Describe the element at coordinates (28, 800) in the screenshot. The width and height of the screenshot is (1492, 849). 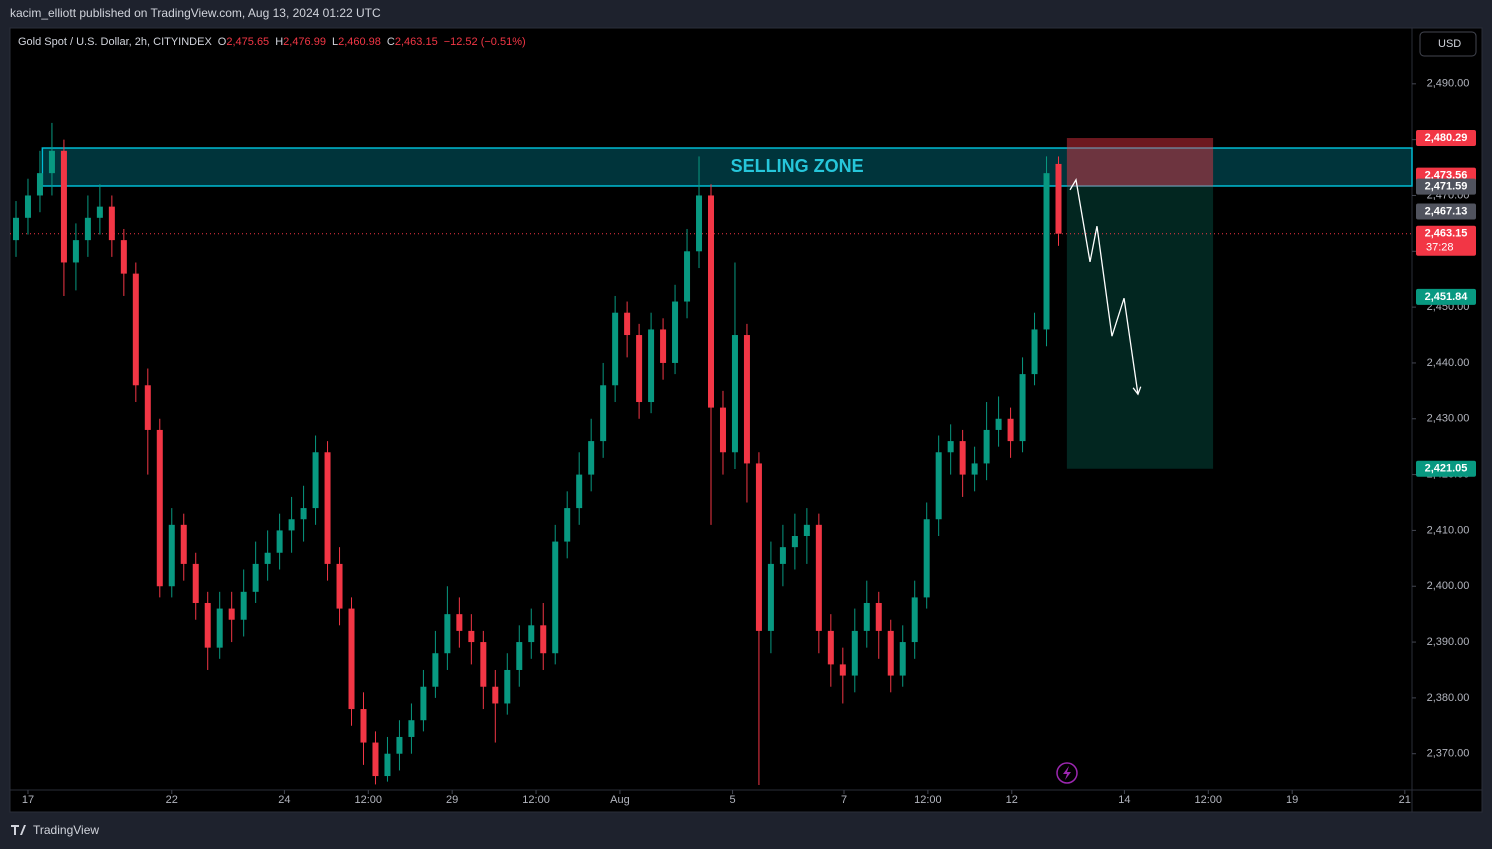
I see `x-tick-label: 17` at that location.